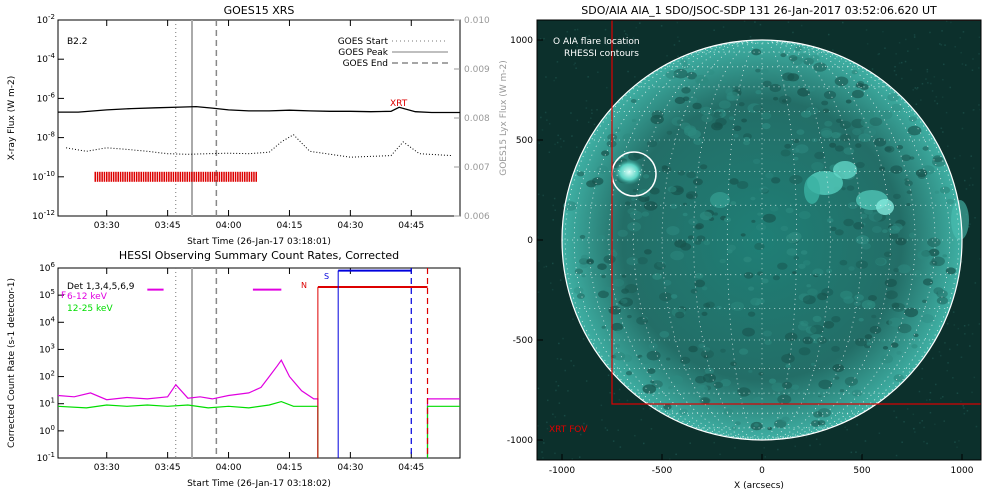  I want to click on hessi-series-line-1-after, so click(443, 428).